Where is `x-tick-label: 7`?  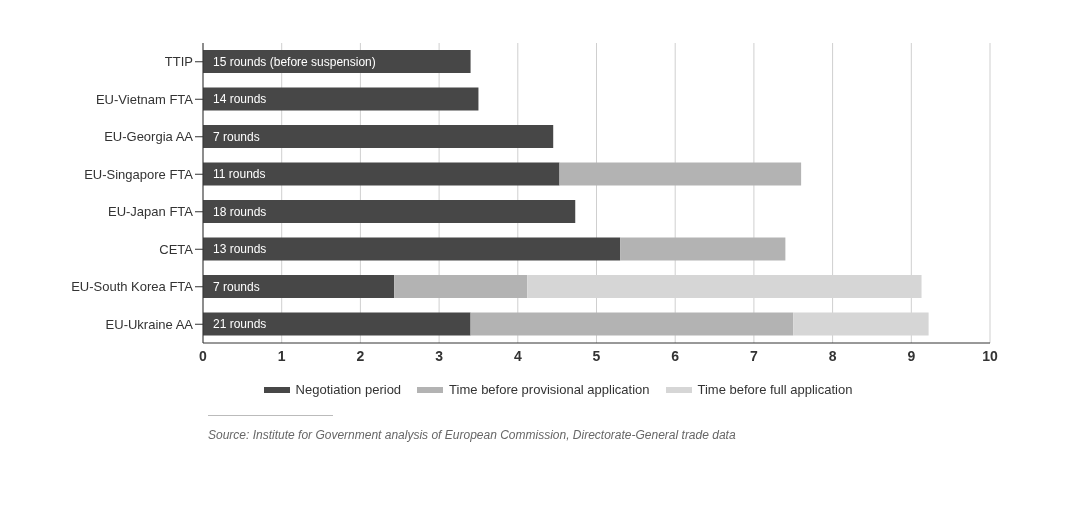
x-tick-label: 7 is located at coordinates (754, 355).